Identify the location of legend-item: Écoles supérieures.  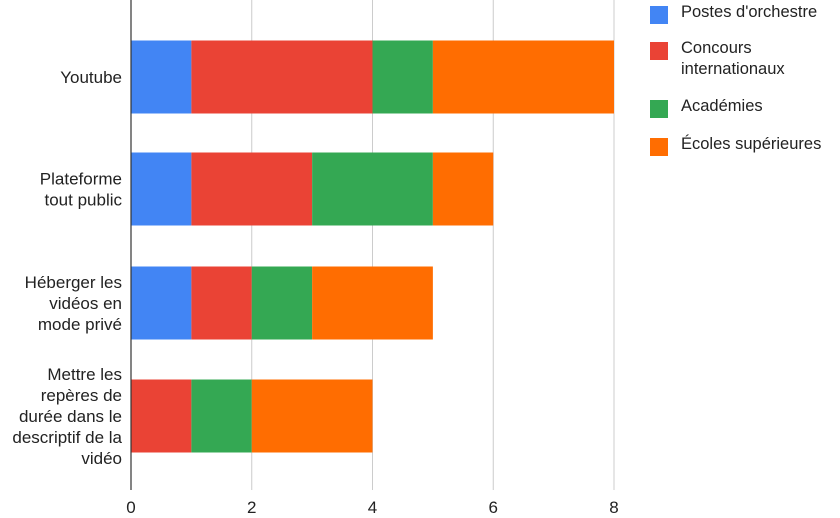
(735, 145).